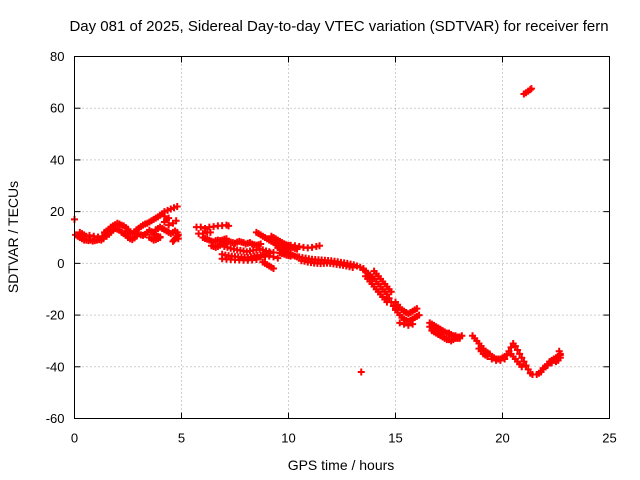  Describe the element at coordinates (609, 438) in the screenshot. I see `x-tick-label: 25` at that location.